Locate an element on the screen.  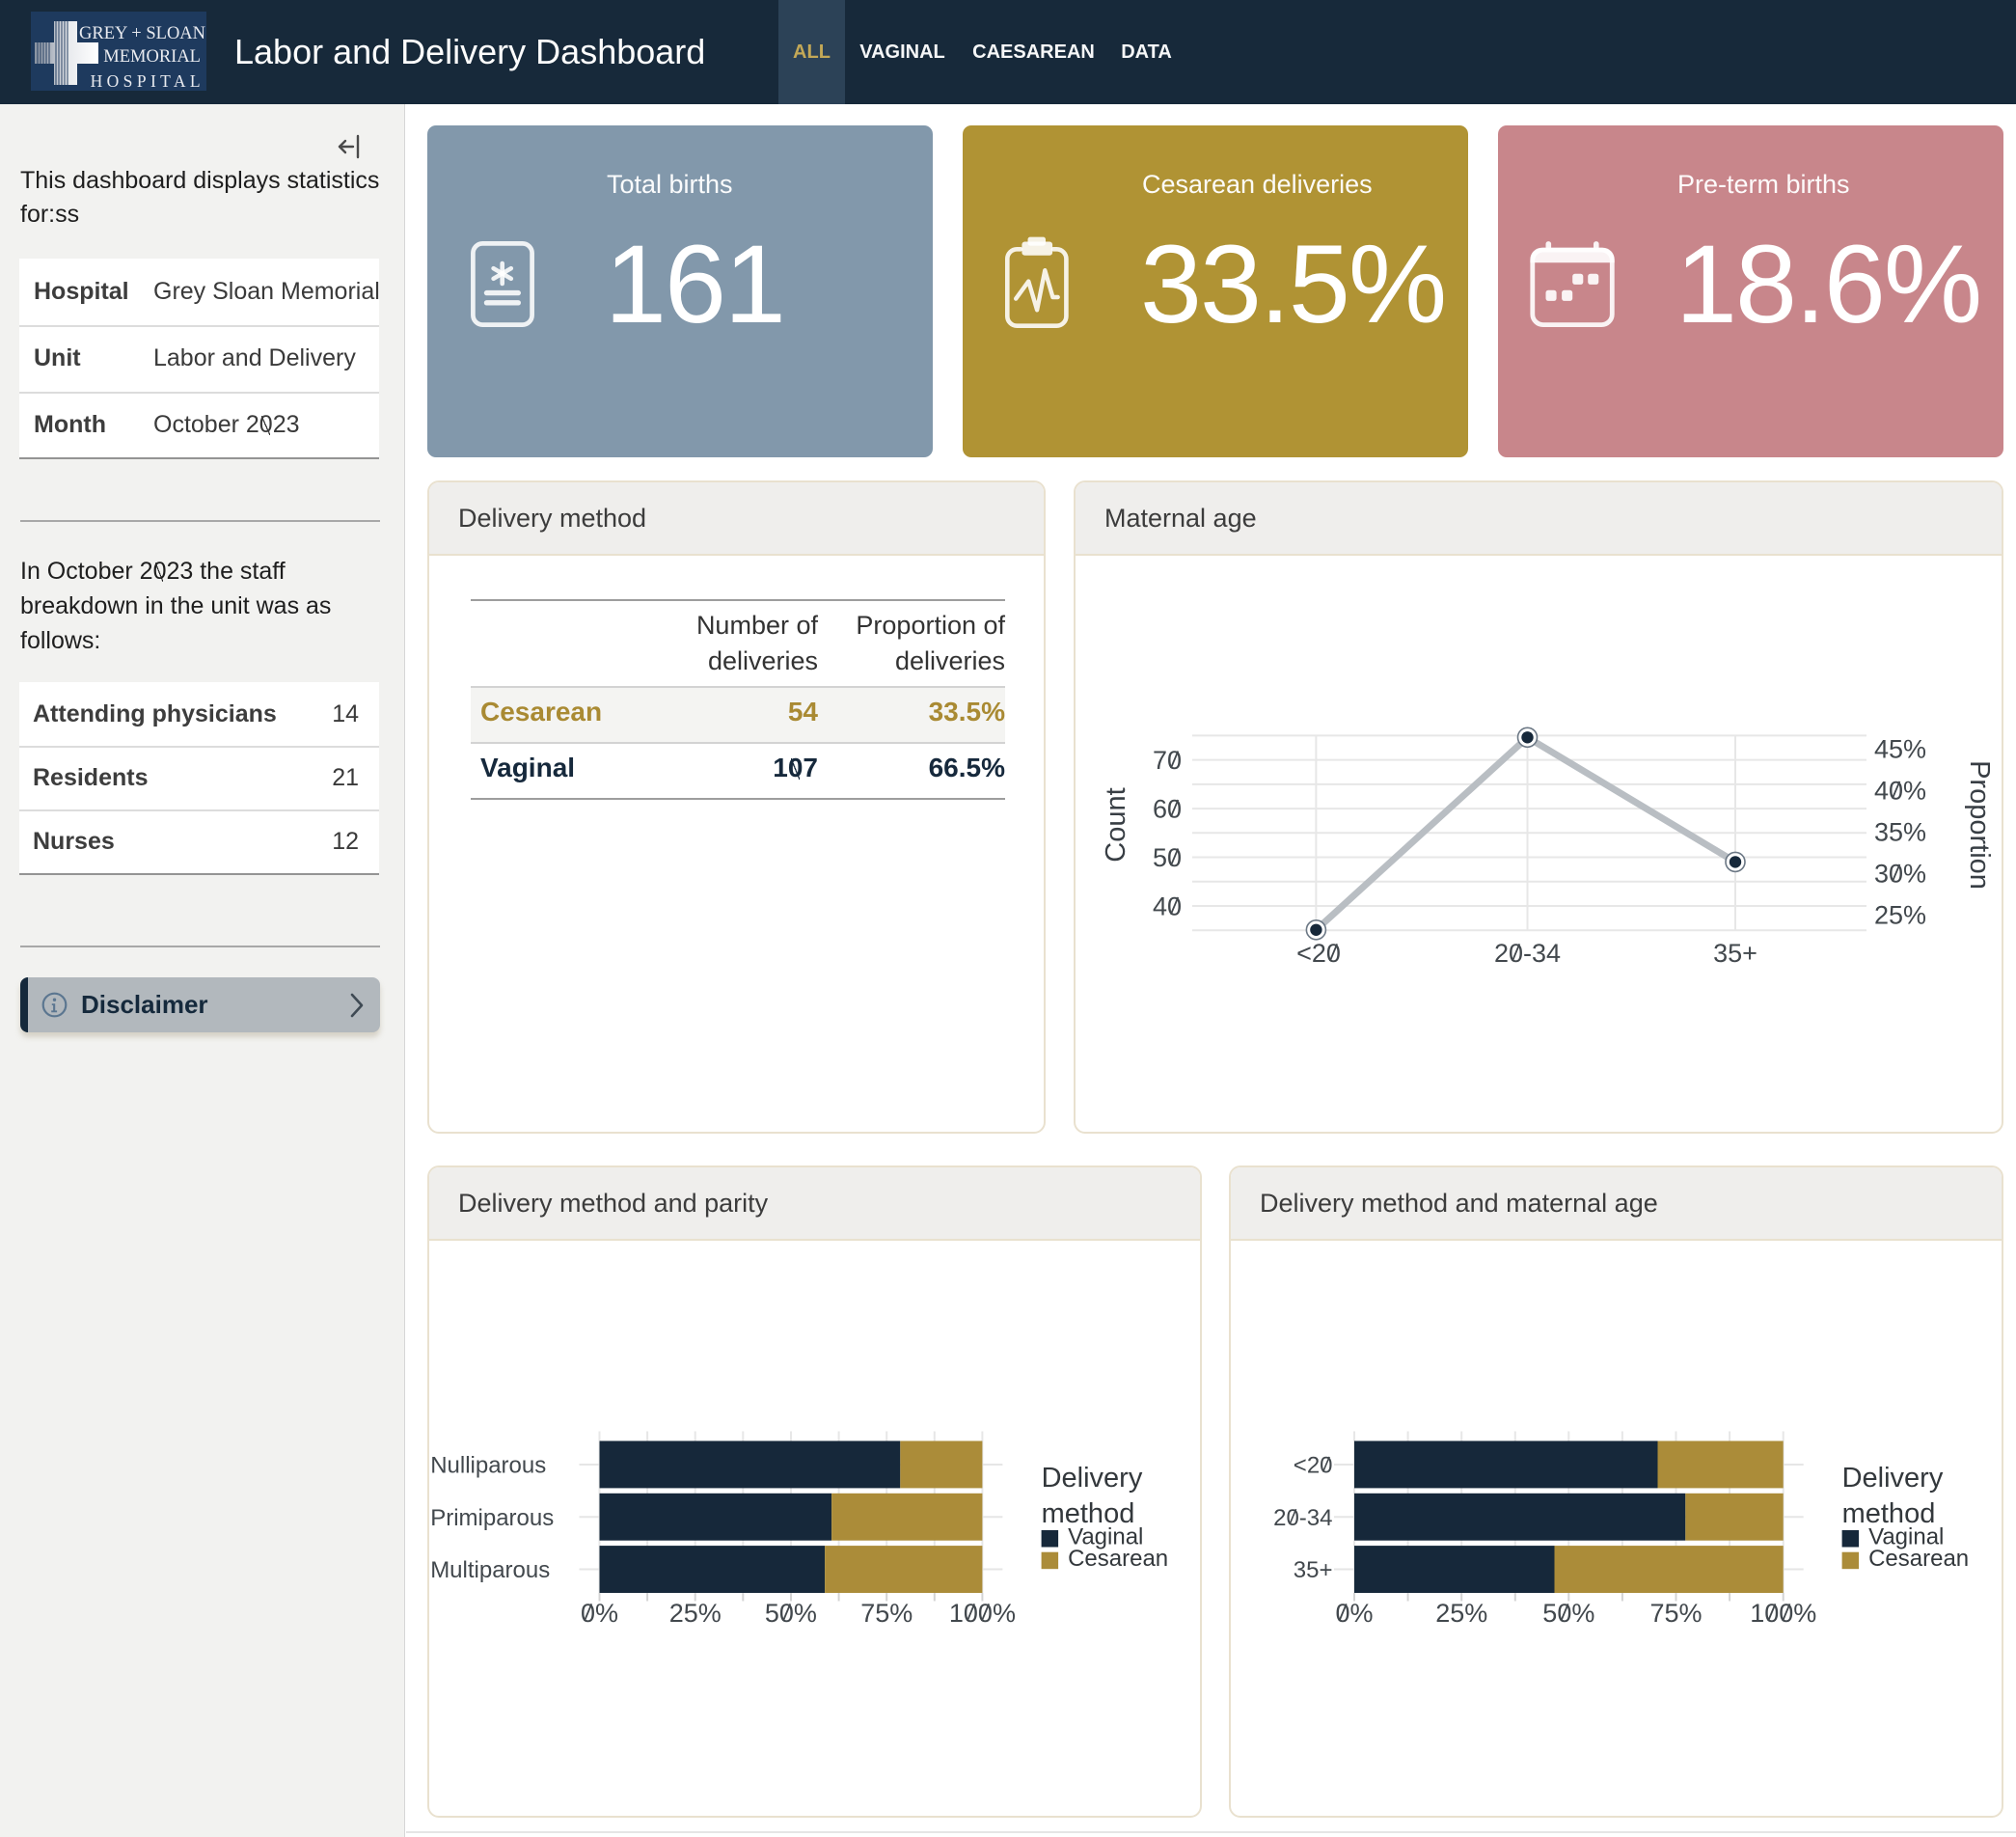
svg-text: 40% is located at coordinates (1900, 792).